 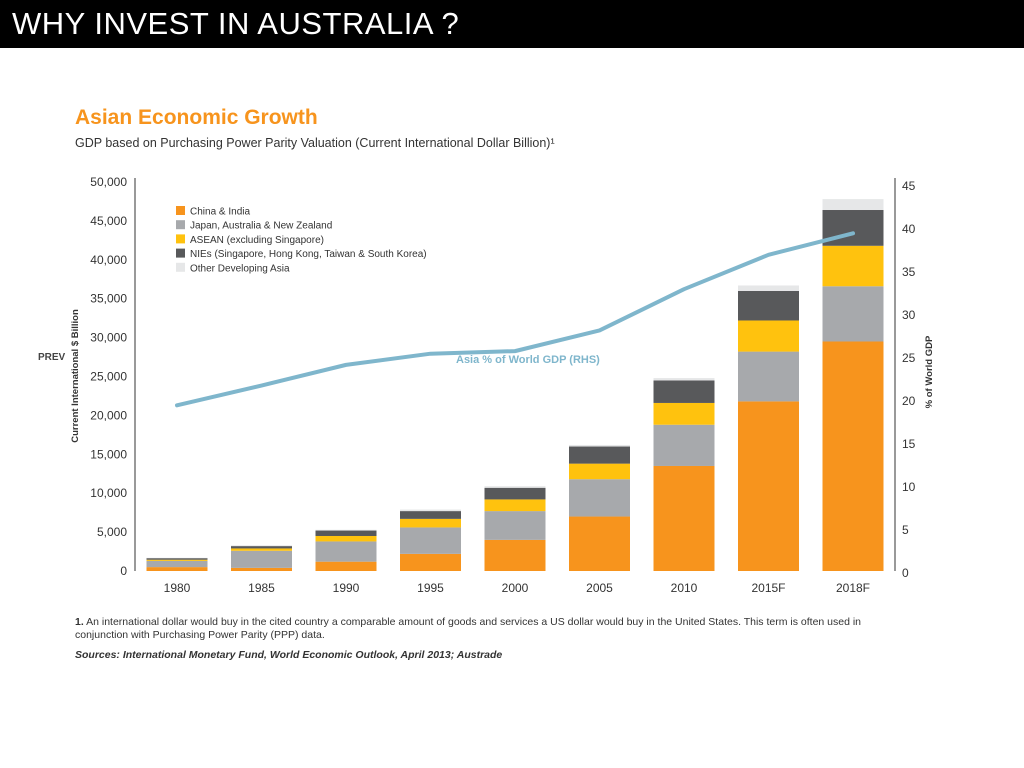 I want to click on x-tick-label: 2000, so click(x=515, y=588).